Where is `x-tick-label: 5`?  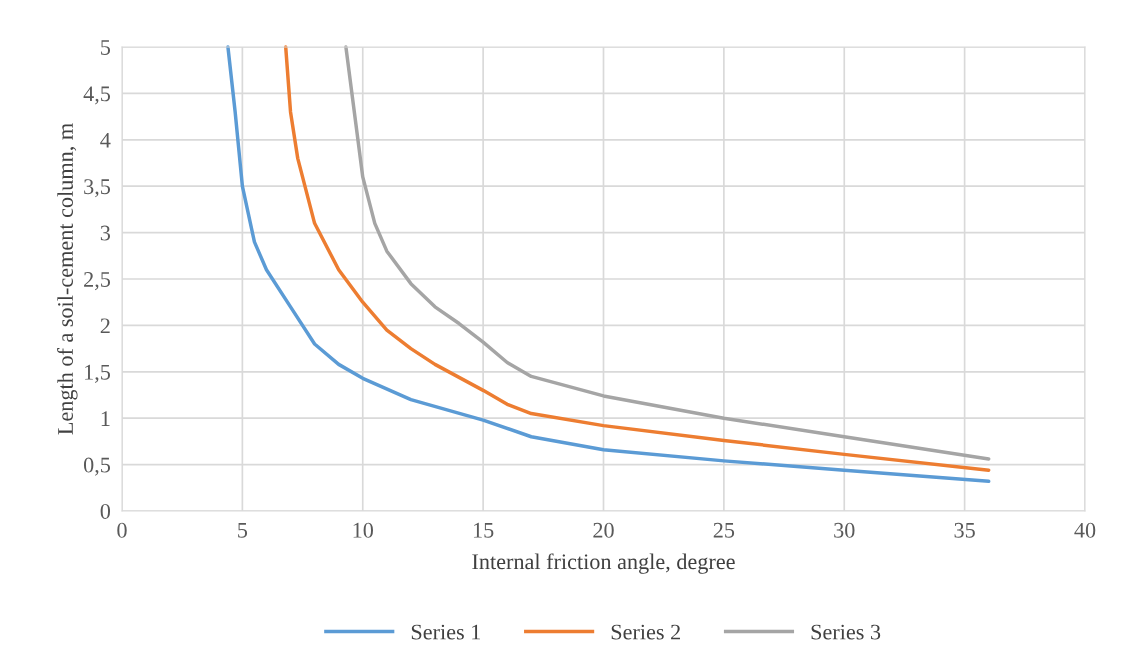 x-tick-label: 5 is located at coordinates (243, 530).